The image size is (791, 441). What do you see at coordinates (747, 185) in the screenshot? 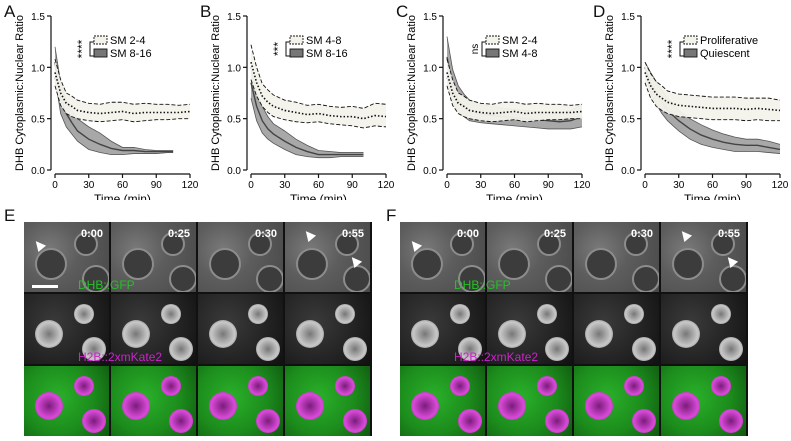
I see `x-tick-label: 90` at bounding box center [747, 185].